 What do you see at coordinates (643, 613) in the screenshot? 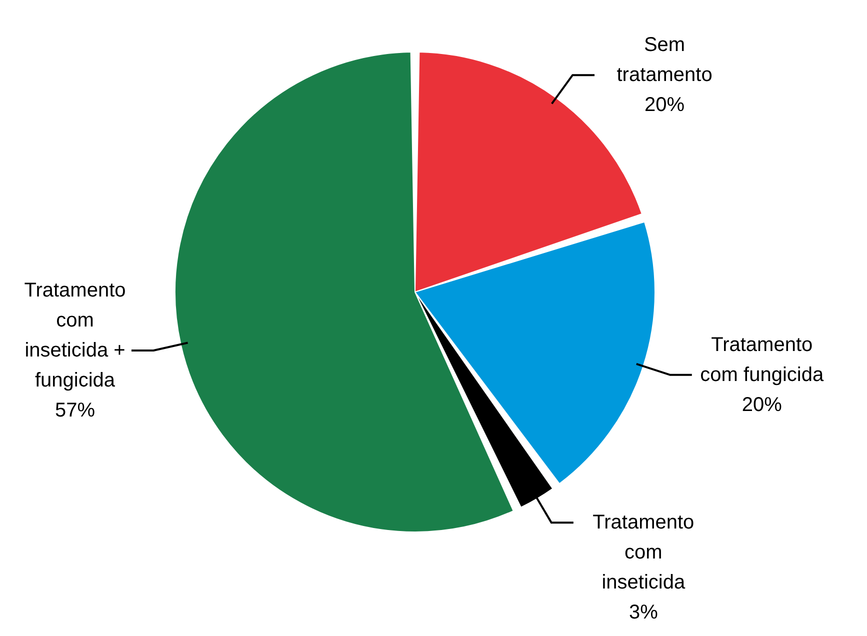
I see `data-label: 3%` at bounding box center [643, 613].